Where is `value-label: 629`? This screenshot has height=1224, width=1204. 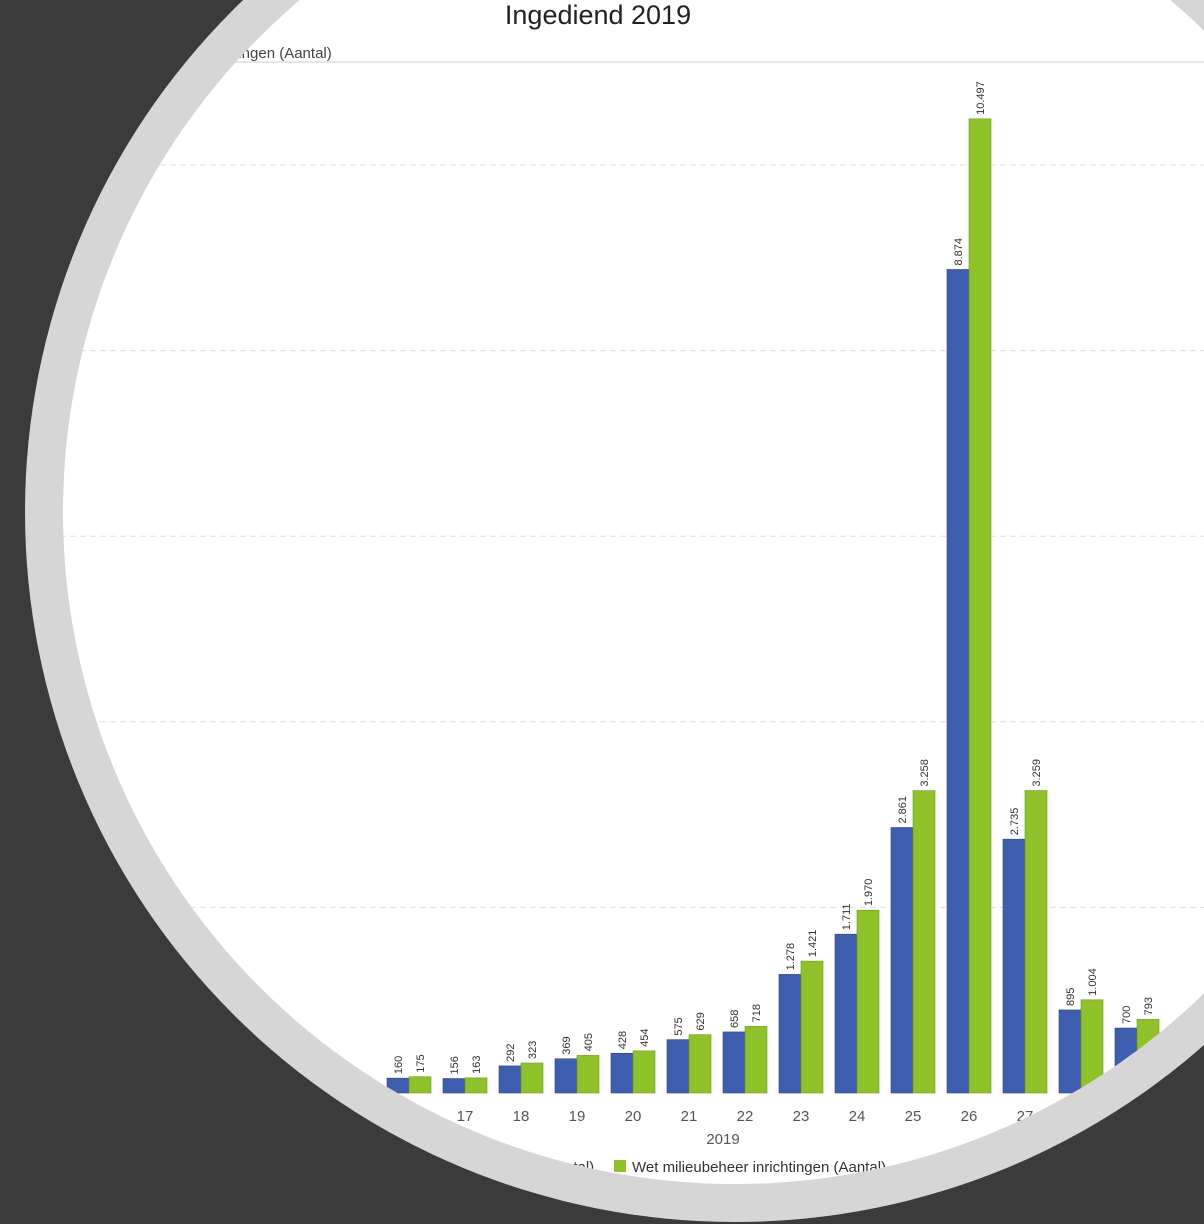 value-label: 629 is located at coordinates (701, 1021).